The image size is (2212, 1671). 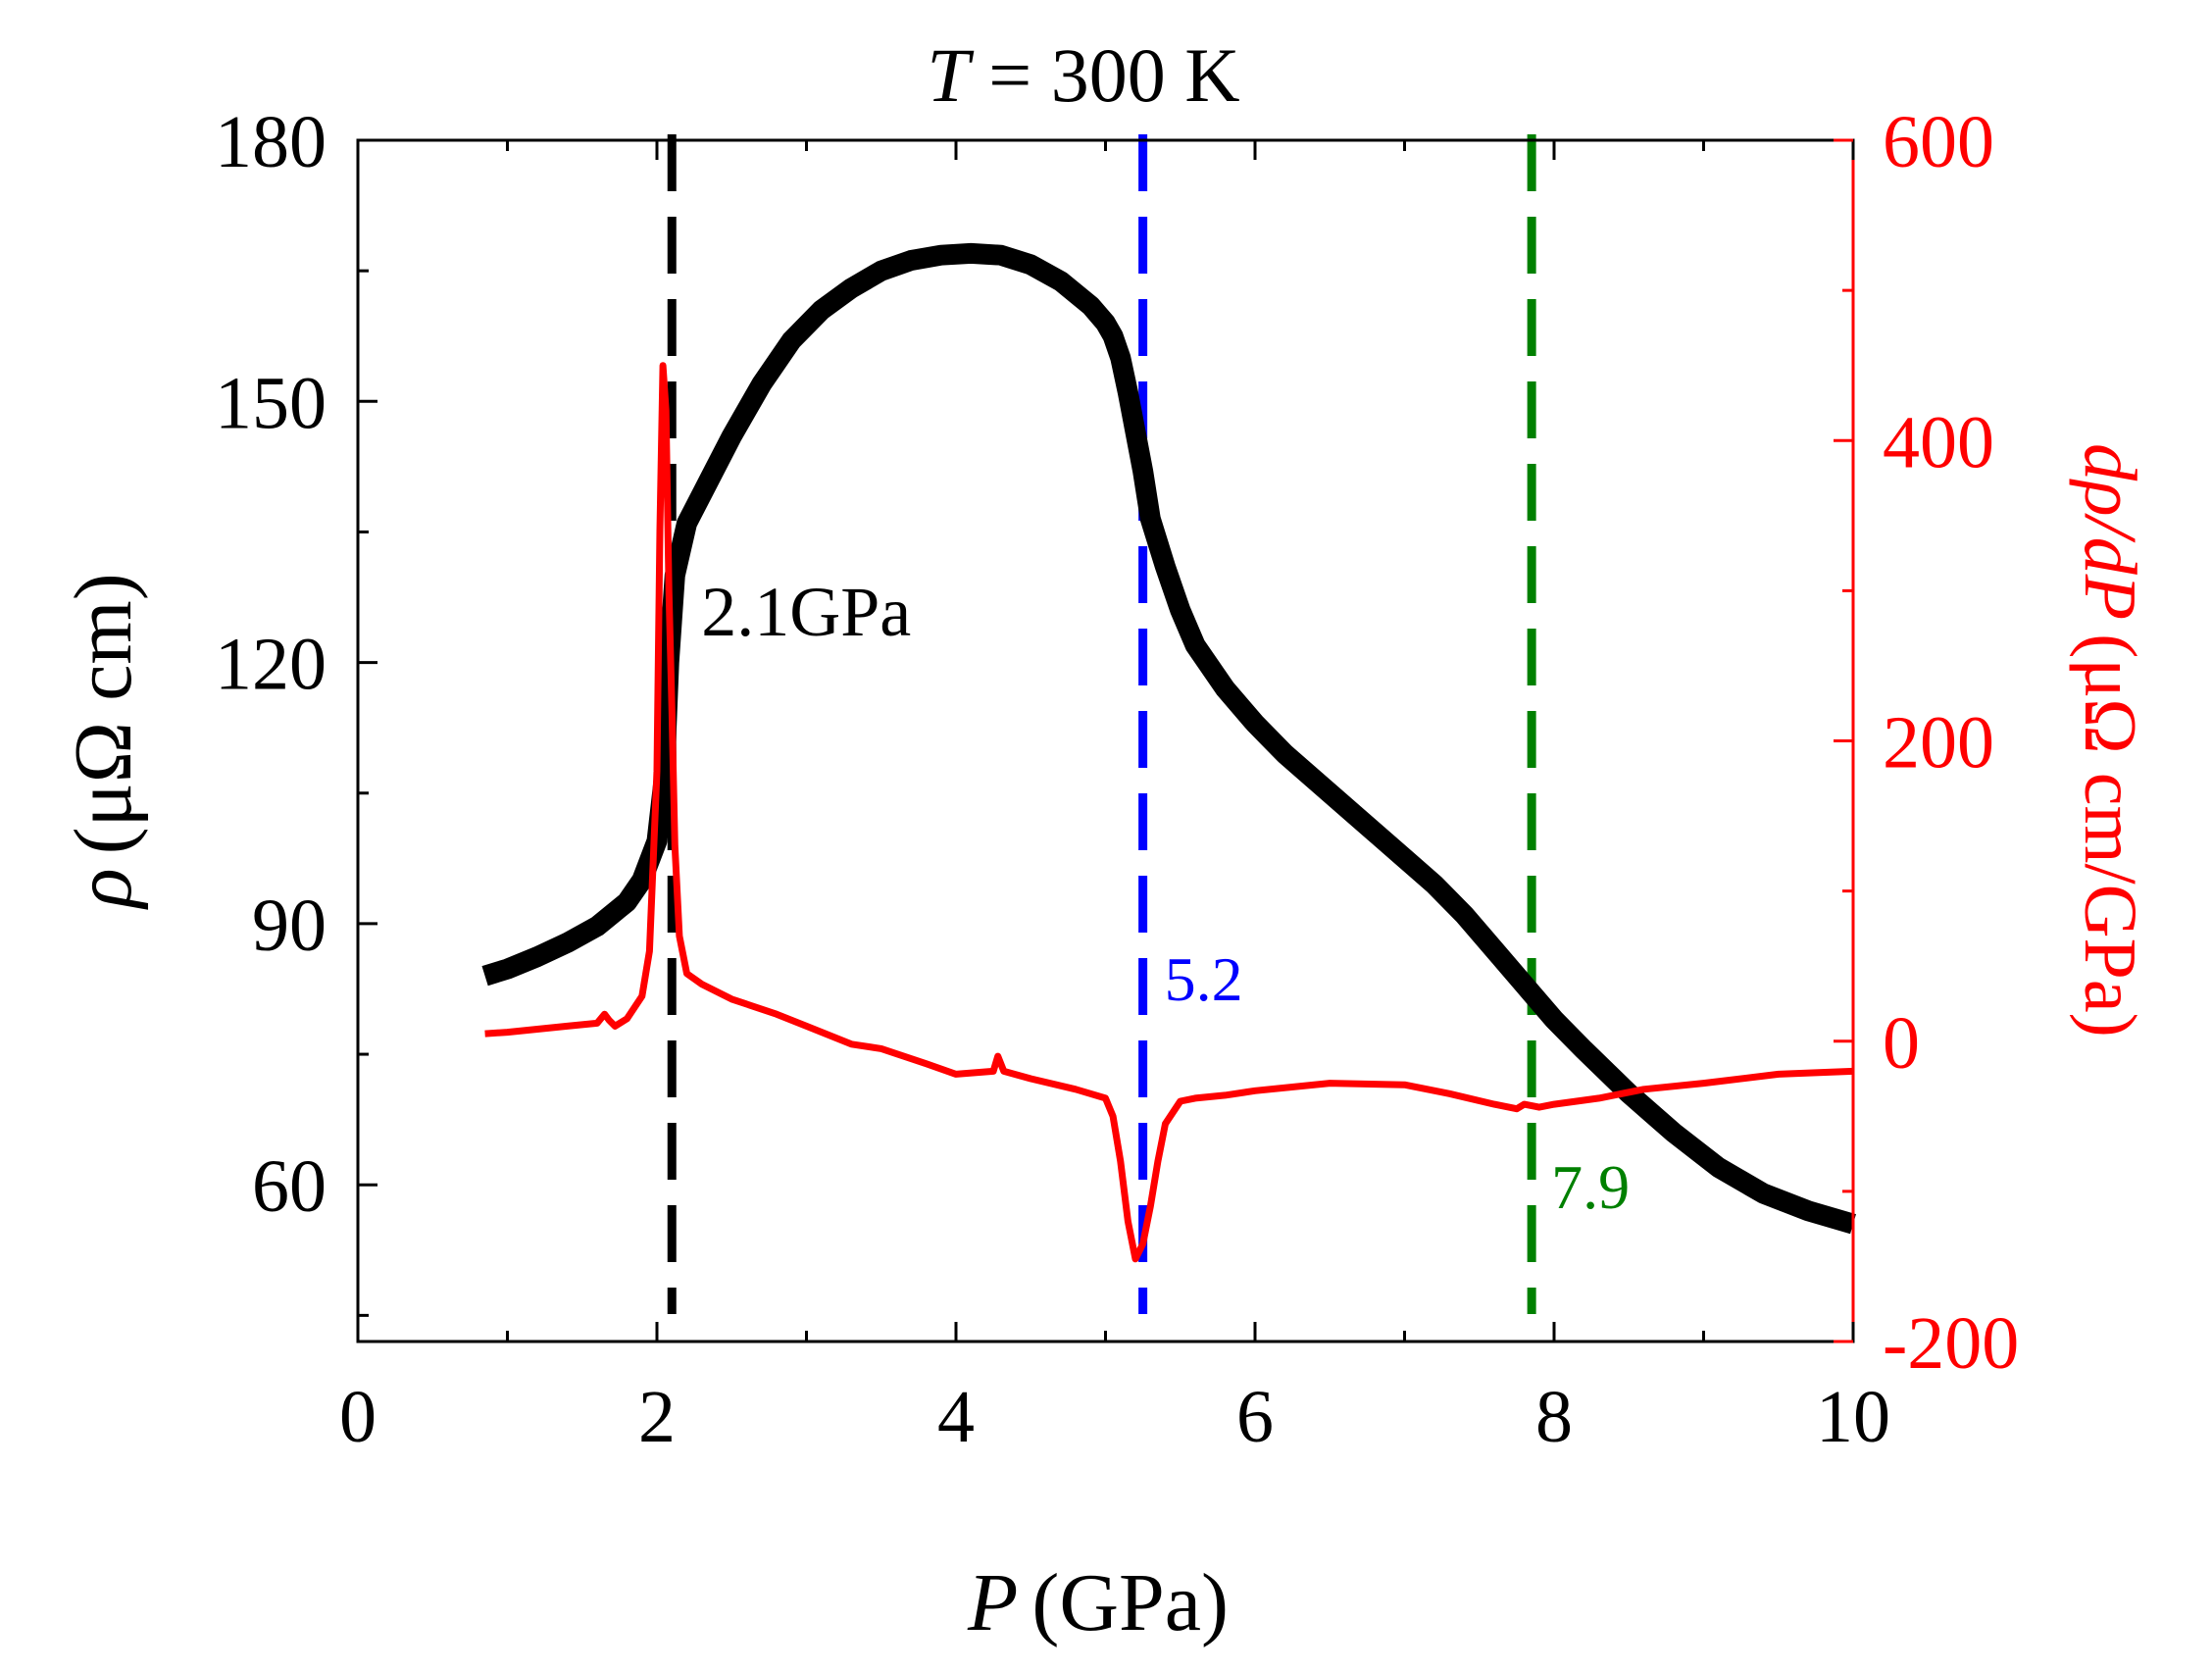 I want to click on y-axis-left-label: ρ (μΩ cm), so click(x=104, y=741).